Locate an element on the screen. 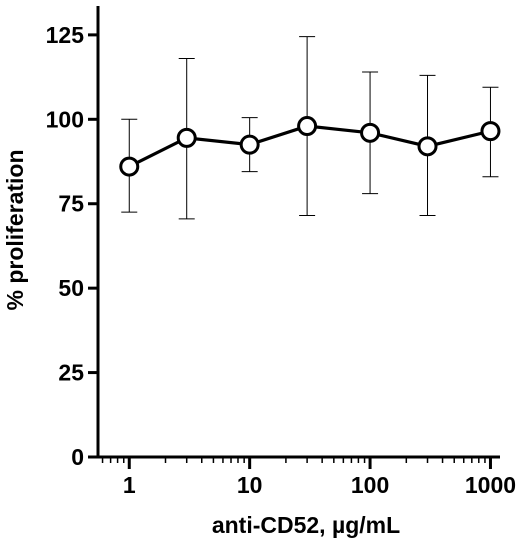 Image resolution: width=520 pixels, height=544 pixels. y-tick-label: 100 is located at coordinates (65, 119).